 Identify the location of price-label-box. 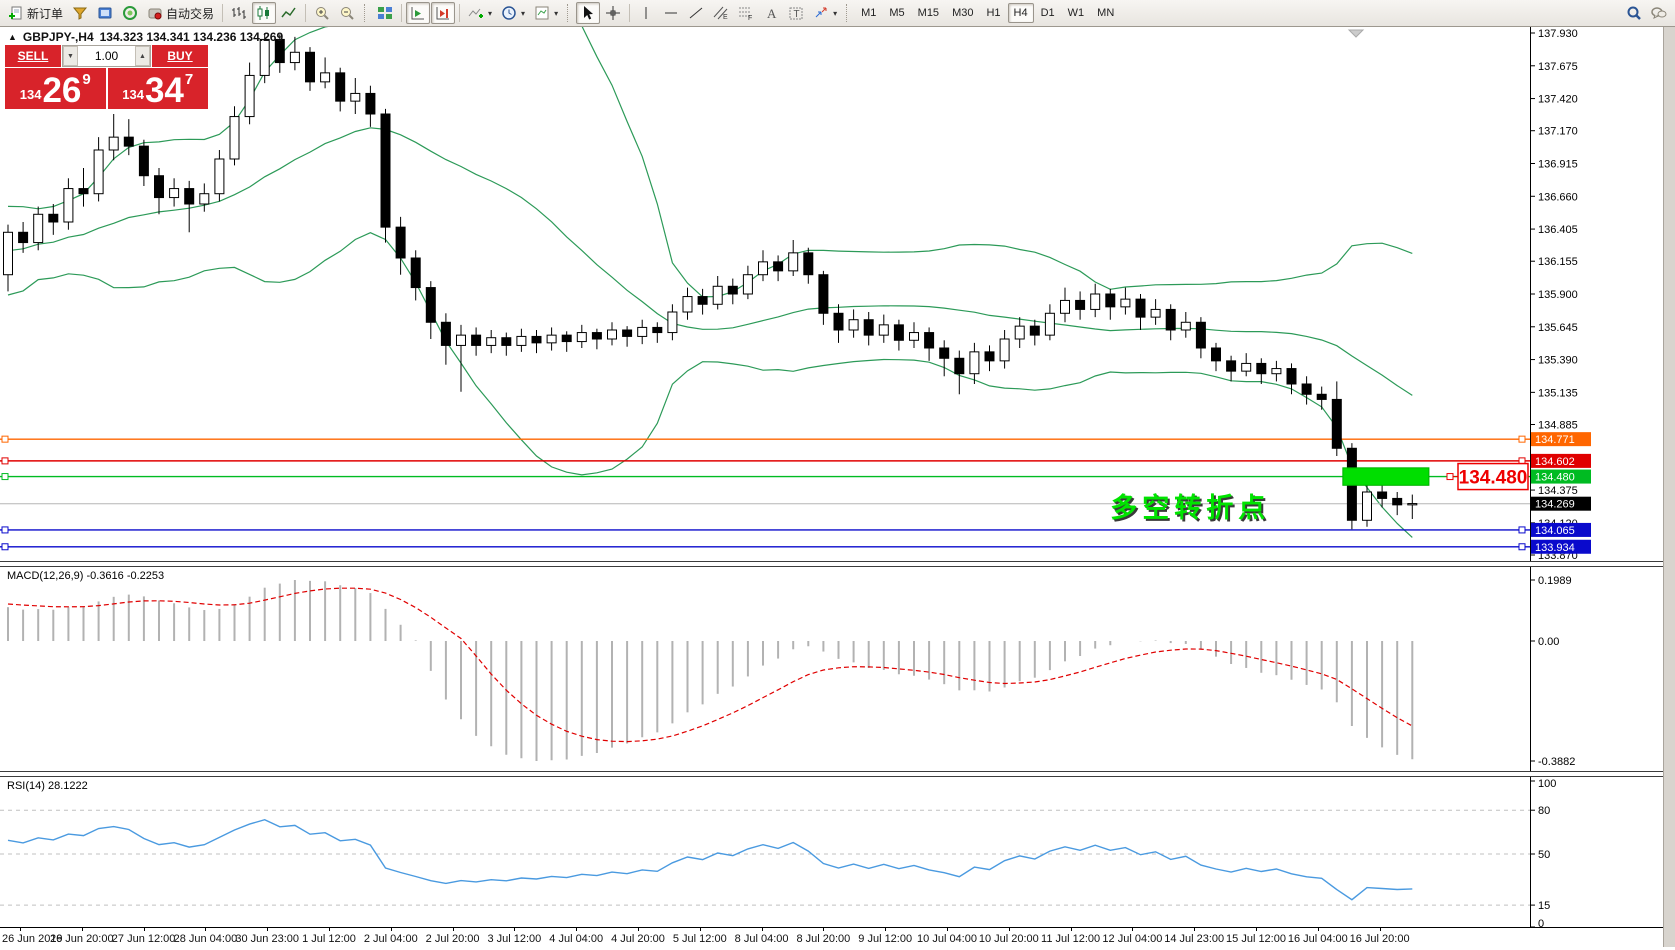
(1493, 476).